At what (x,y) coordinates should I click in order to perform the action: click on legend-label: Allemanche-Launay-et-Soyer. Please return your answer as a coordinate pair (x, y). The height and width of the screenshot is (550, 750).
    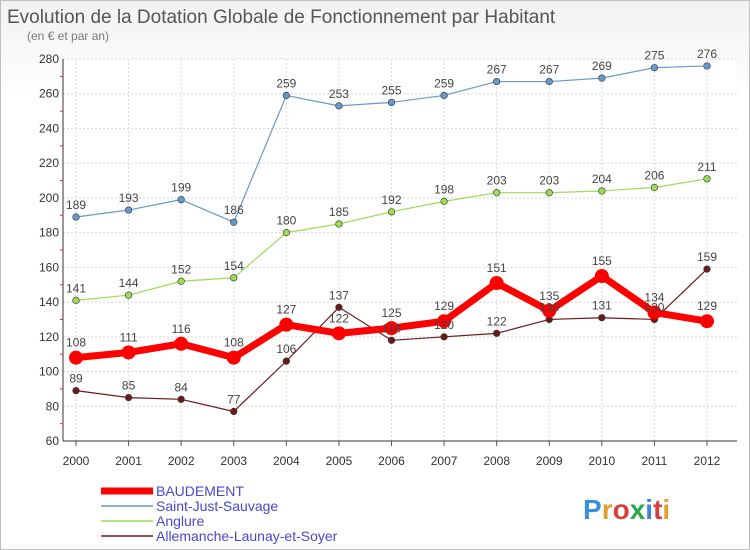
    Looking at the image, I should click on (247, 536).